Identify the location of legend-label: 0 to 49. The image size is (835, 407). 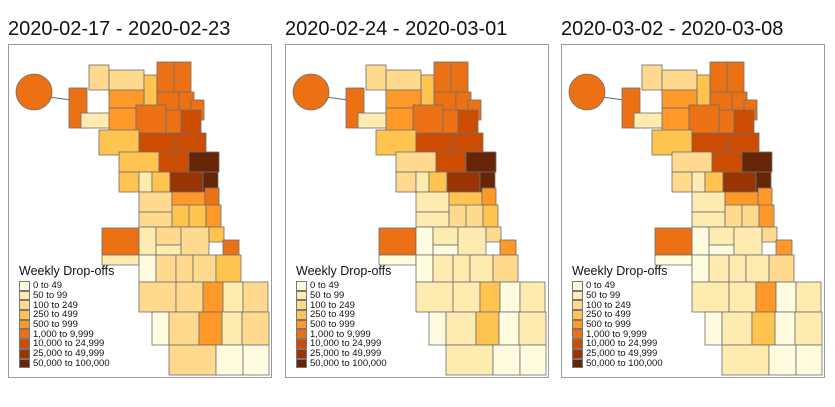
(48, 286).